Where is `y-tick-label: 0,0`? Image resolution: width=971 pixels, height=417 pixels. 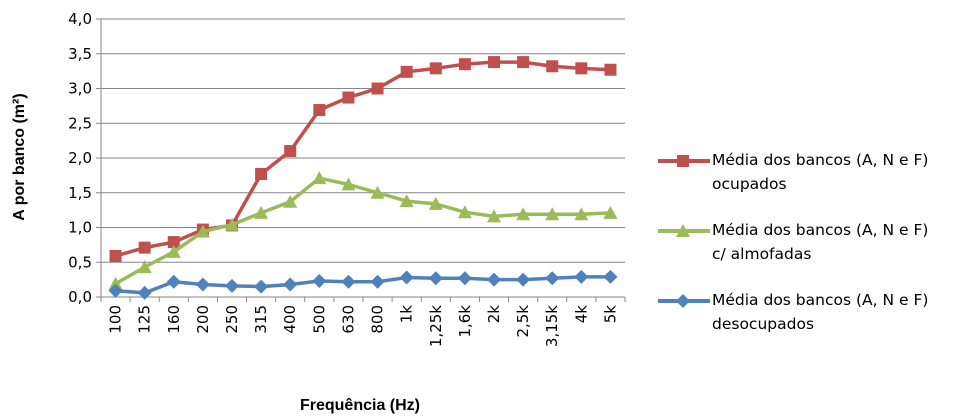 y-tick-label: 0,0 is located at coordinates (80, 297).